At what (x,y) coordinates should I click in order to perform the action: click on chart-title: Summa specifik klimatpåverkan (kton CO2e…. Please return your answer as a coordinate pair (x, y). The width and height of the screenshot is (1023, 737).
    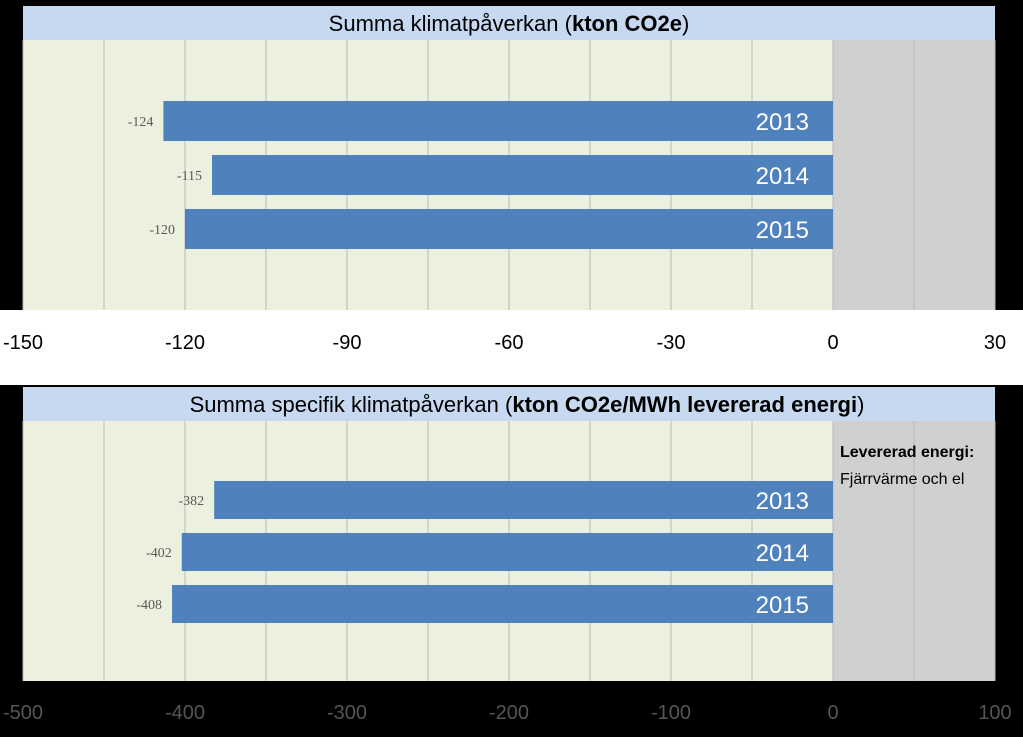
    Looking at the image, I should click on (527, 404).